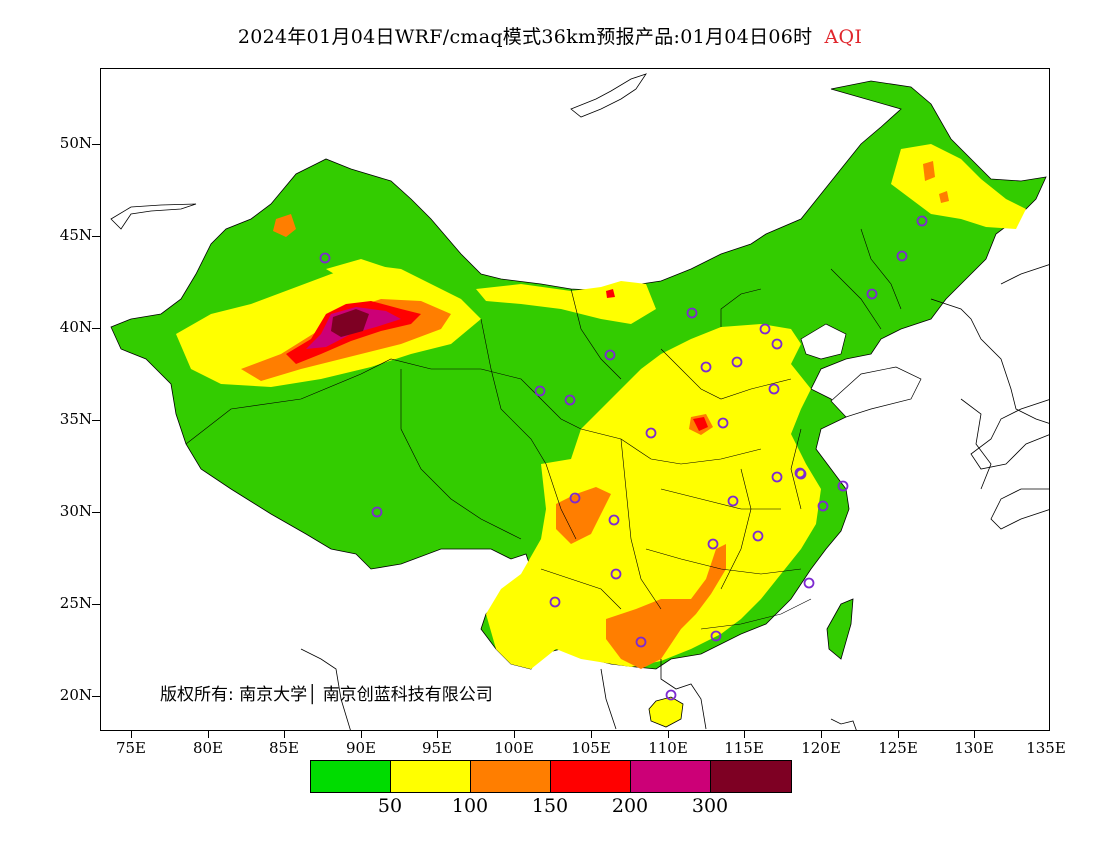  What do you see at coordinates (470, 806) in the screenshot?
I see `legend-label-100: 100` at bounding box center [470, 806].